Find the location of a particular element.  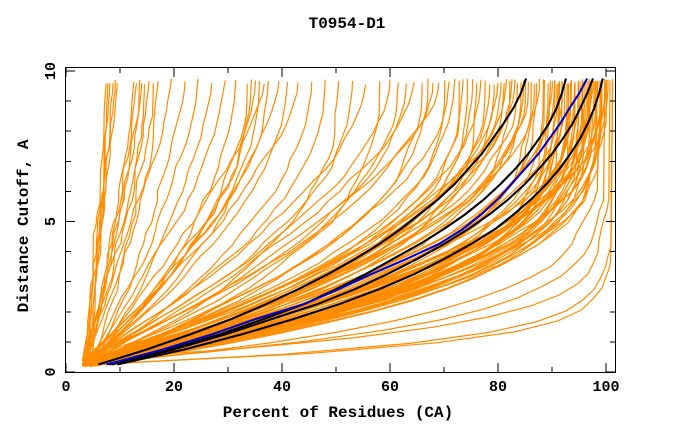

x-tick-label: 100 is located at coordinates (605, 387).